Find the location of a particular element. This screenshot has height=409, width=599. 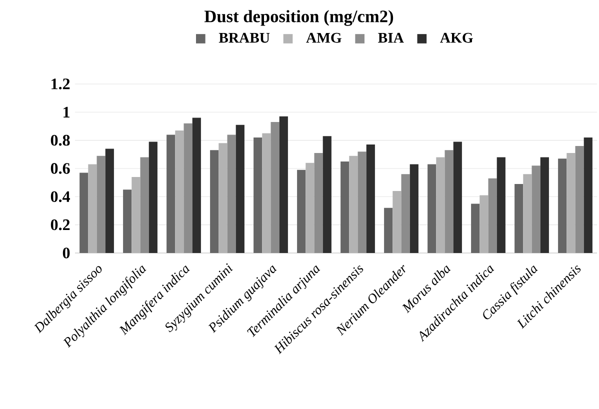

chart-title: Dust deposition (mg/cm2) is located at coordinates (299, 18).